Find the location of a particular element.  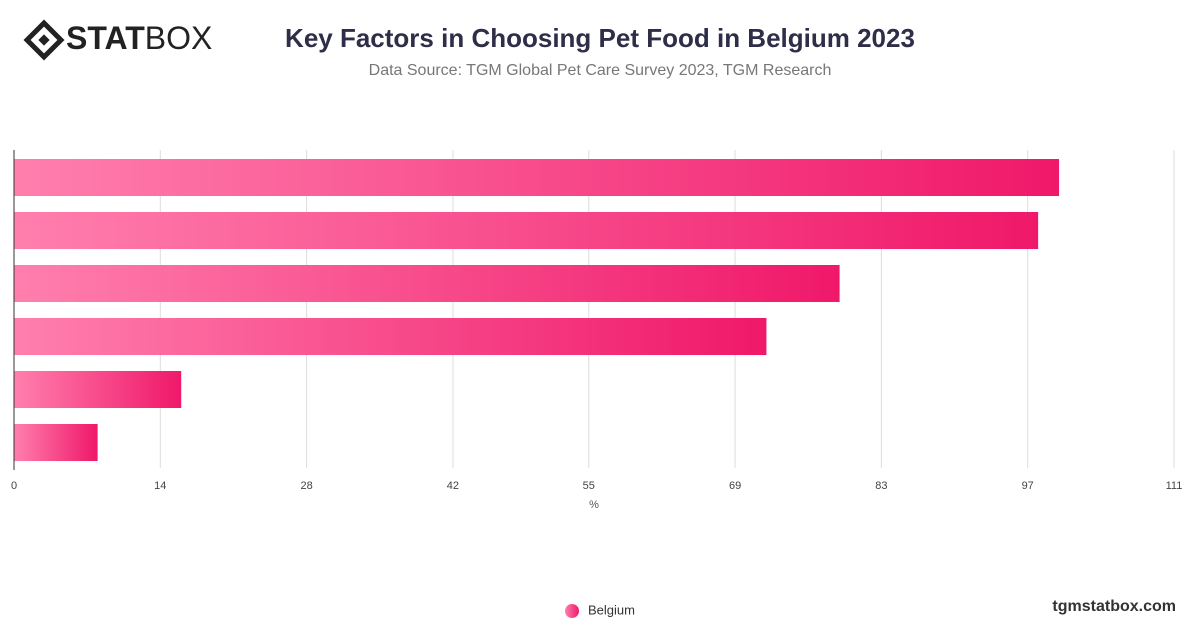

x-tick-label: 55 is located at coordinates (589, 486).